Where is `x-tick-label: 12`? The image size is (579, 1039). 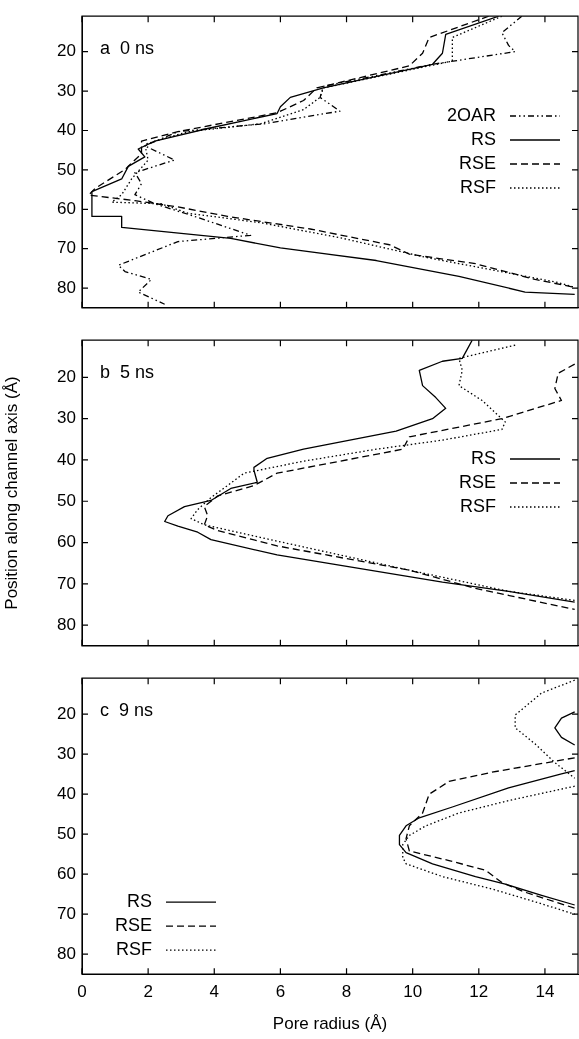
x-tick-label: 12 is located at coordinates (479, 992).